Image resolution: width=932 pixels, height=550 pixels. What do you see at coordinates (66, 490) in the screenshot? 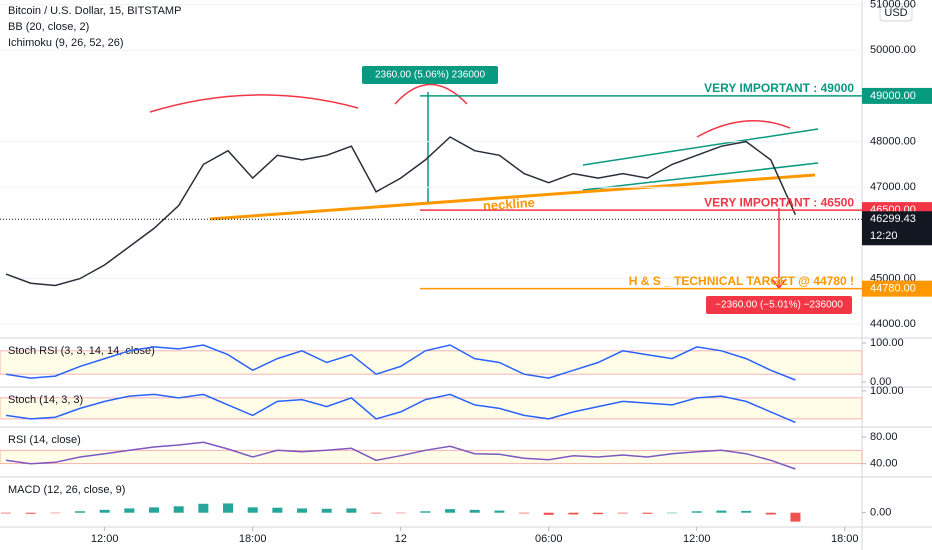
I see `panel-title: MACD (12, 26, close, 9)` at bounding box center [66, 490].